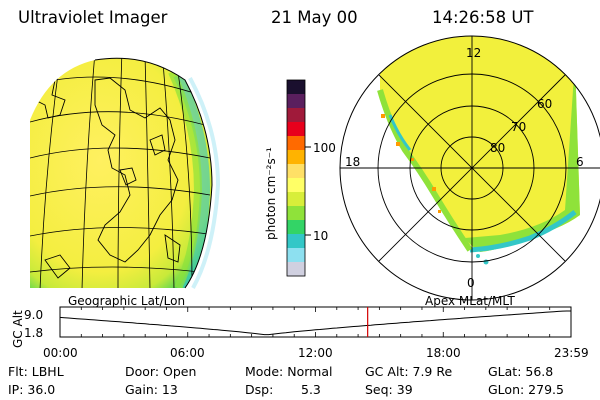  Describe the element at coordinates (60, 353) in the screenshot. I see `altitude-xtick-0: 00:00` at that location.